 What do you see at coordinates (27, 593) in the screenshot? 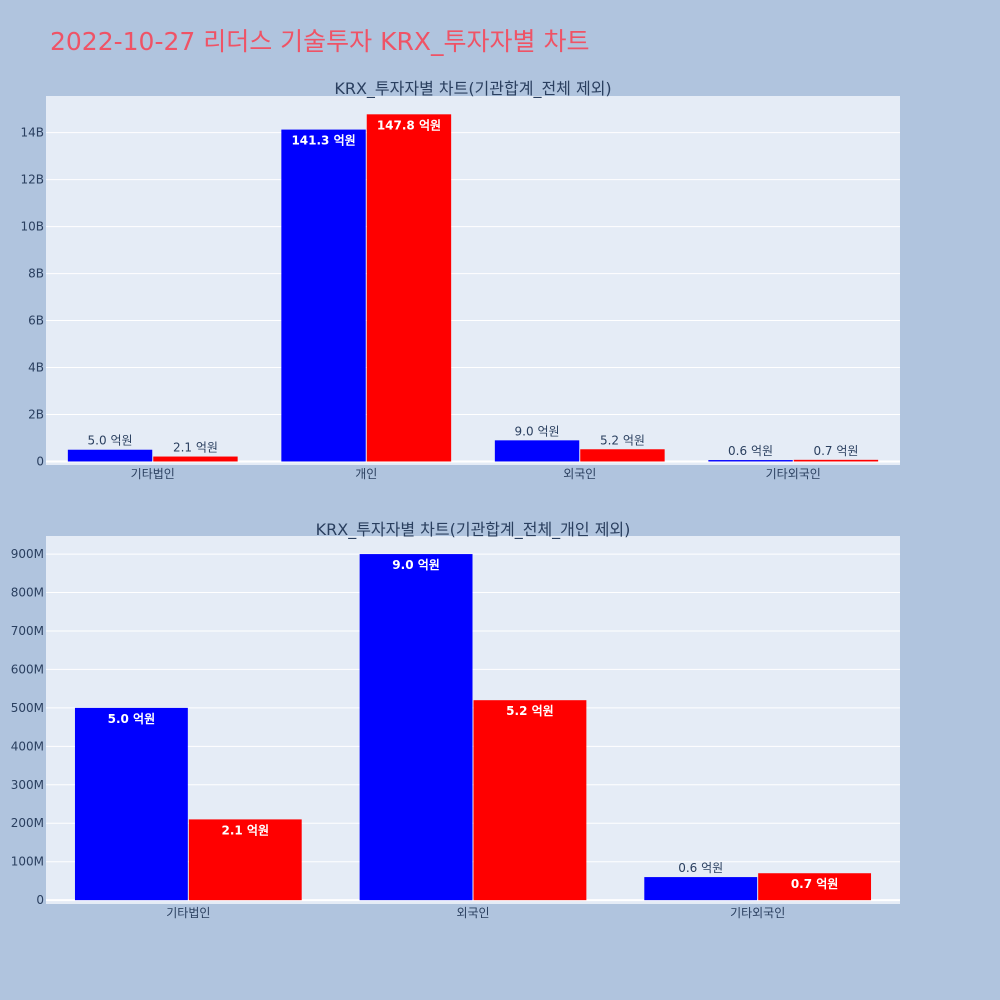
I see `y-tick-label: 800M` at bounding box center [27, 593].